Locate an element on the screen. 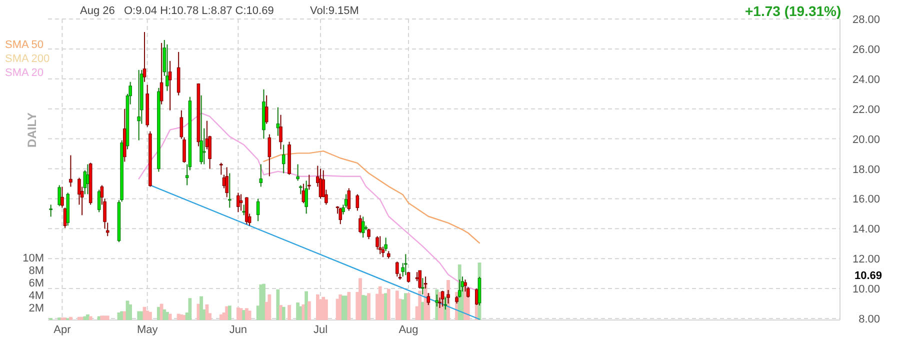 This screenshot has width=900, height=340. text: Aug 26 is located at coordinates (97, 11).